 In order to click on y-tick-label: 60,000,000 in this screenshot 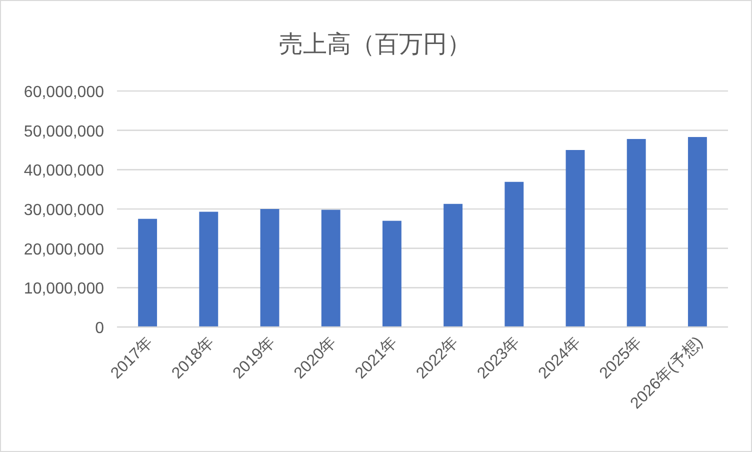, I will do `click(64, 92)`.